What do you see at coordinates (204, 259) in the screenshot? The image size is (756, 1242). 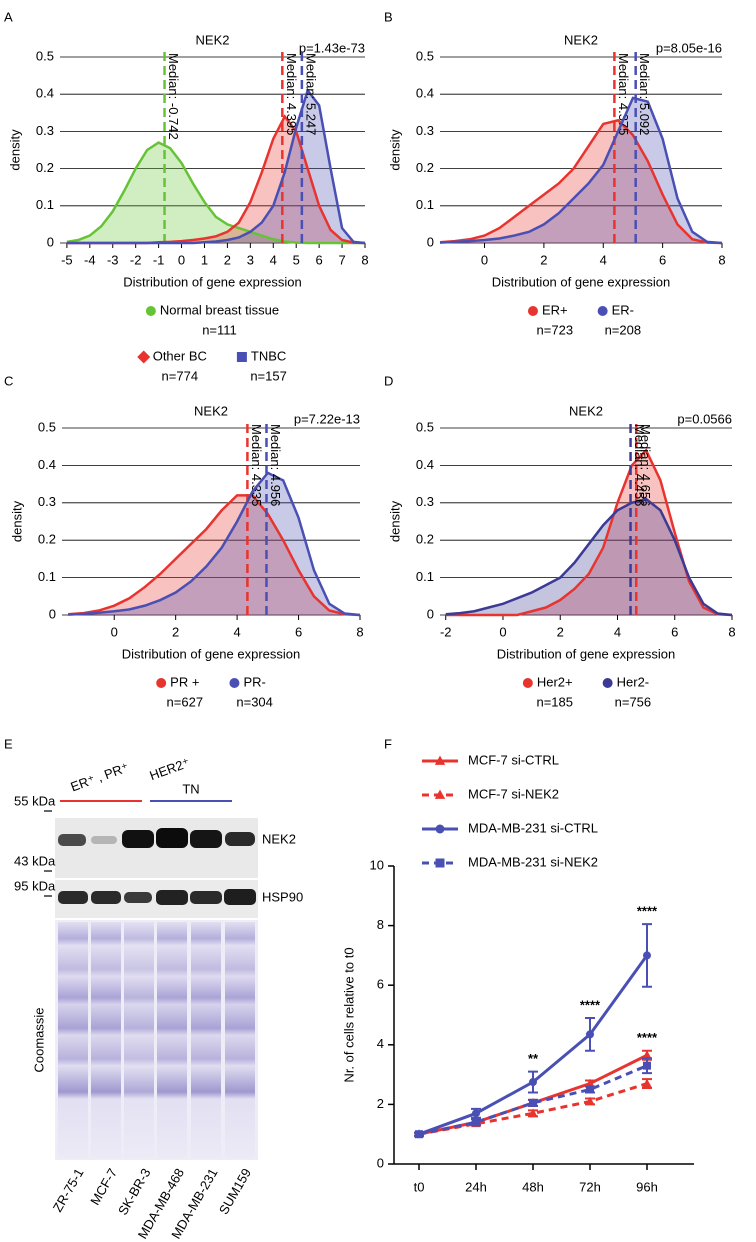 I see `x-tick-label: 1` at bounding box center [204, 259].